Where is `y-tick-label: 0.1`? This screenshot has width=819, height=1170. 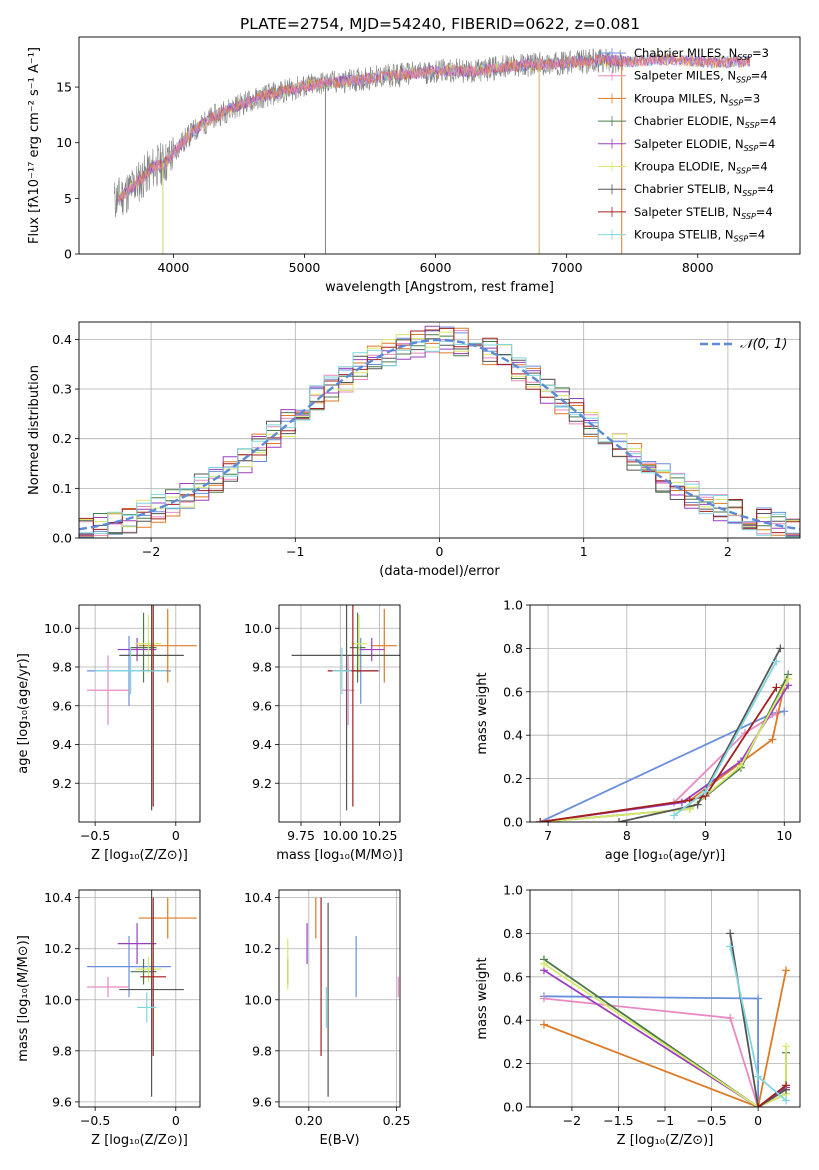 y-tick-label: 0.1 is located at coordinates (62, 488).